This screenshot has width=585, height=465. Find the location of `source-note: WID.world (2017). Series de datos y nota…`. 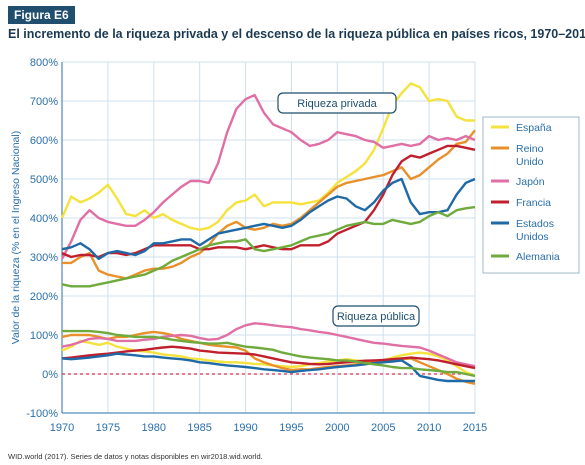

source-note: WID.world (2017). Series de datos y nota… is located at coordinates (135, 456).